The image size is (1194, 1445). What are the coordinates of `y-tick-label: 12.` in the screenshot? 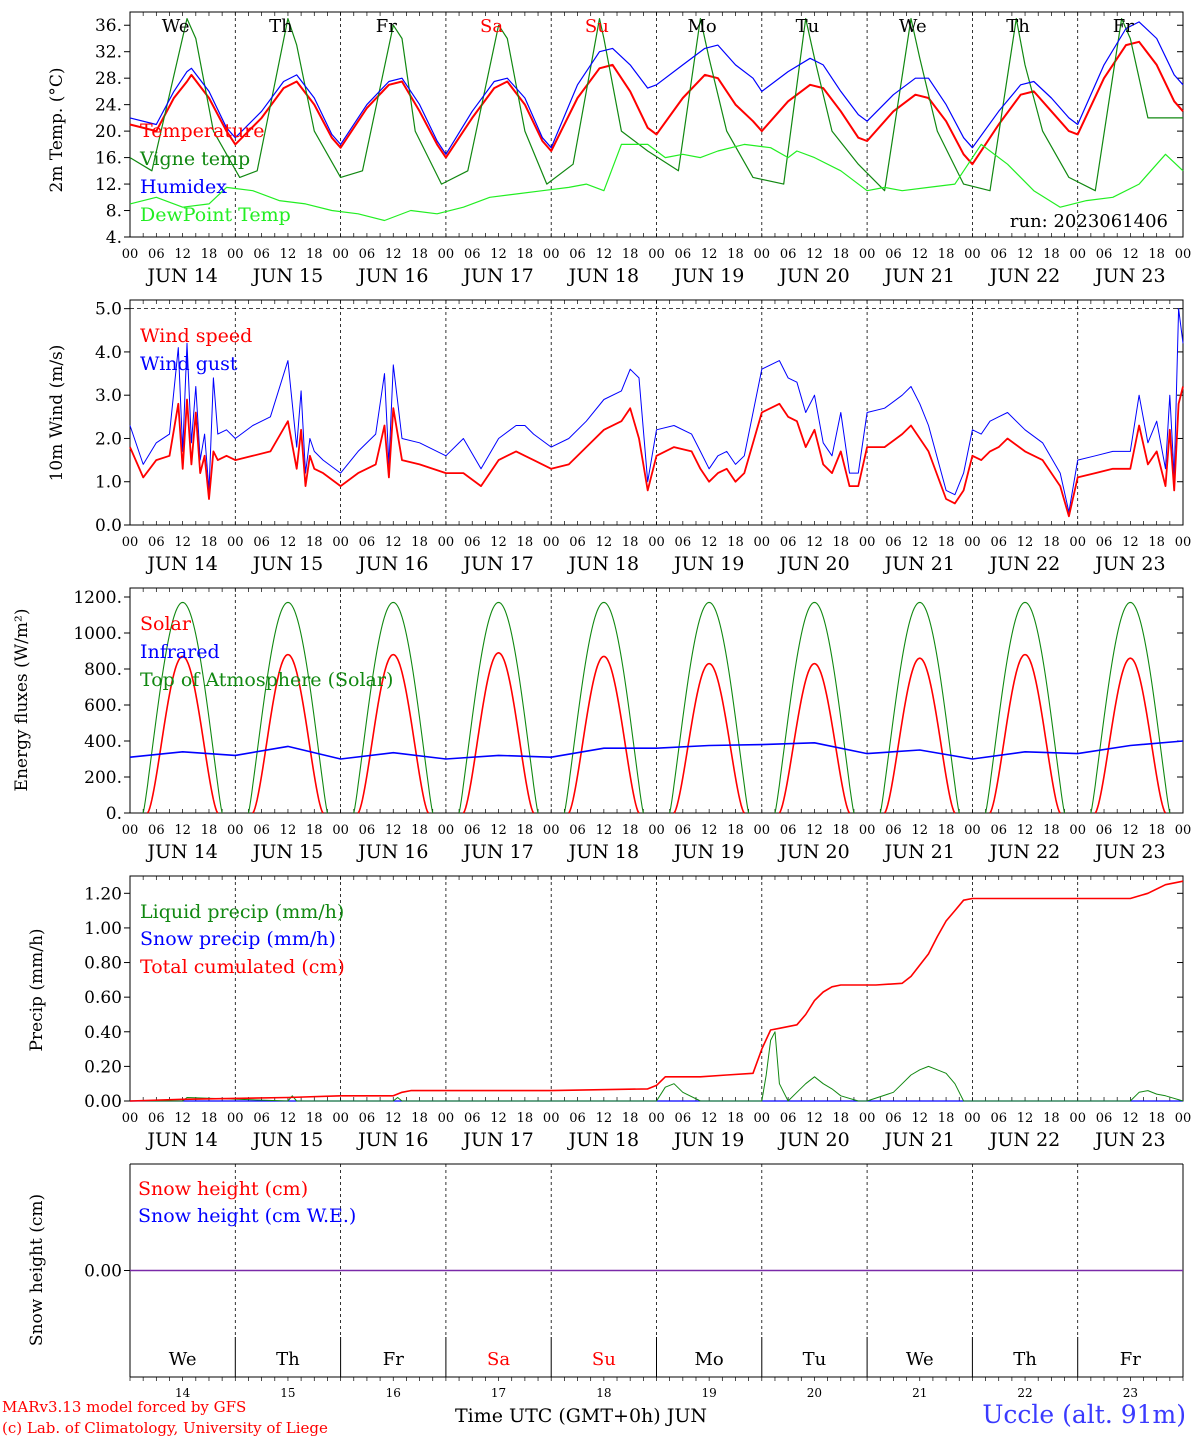 It's located at (108, 185).